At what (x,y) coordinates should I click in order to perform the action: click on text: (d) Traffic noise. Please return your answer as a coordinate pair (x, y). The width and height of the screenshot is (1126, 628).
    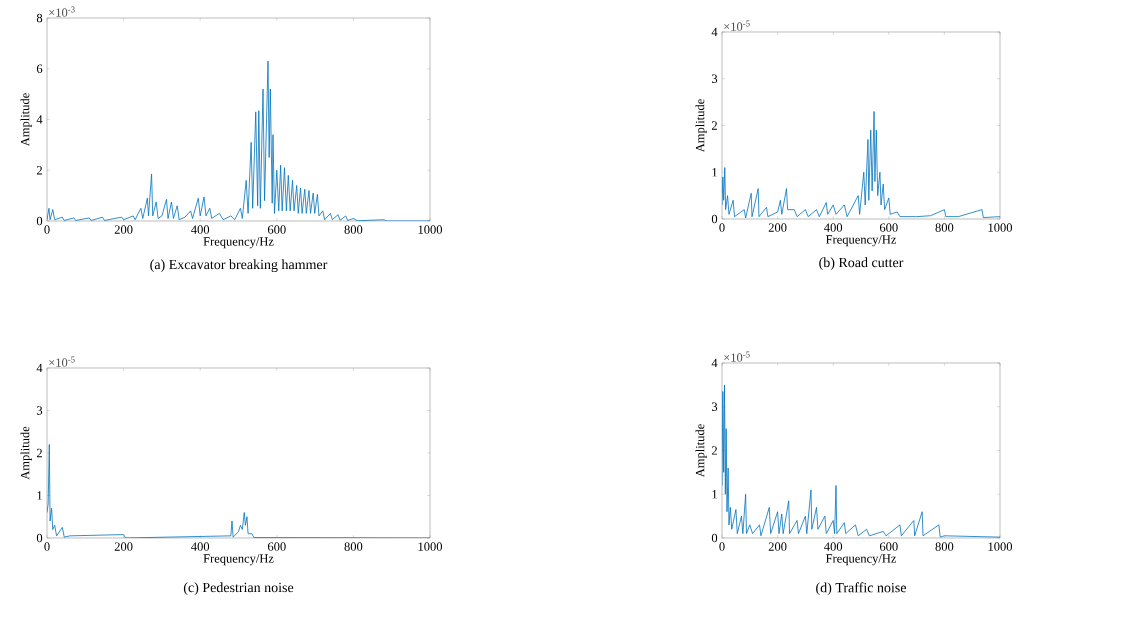
    Looking at the image, I should click on (861, 589).